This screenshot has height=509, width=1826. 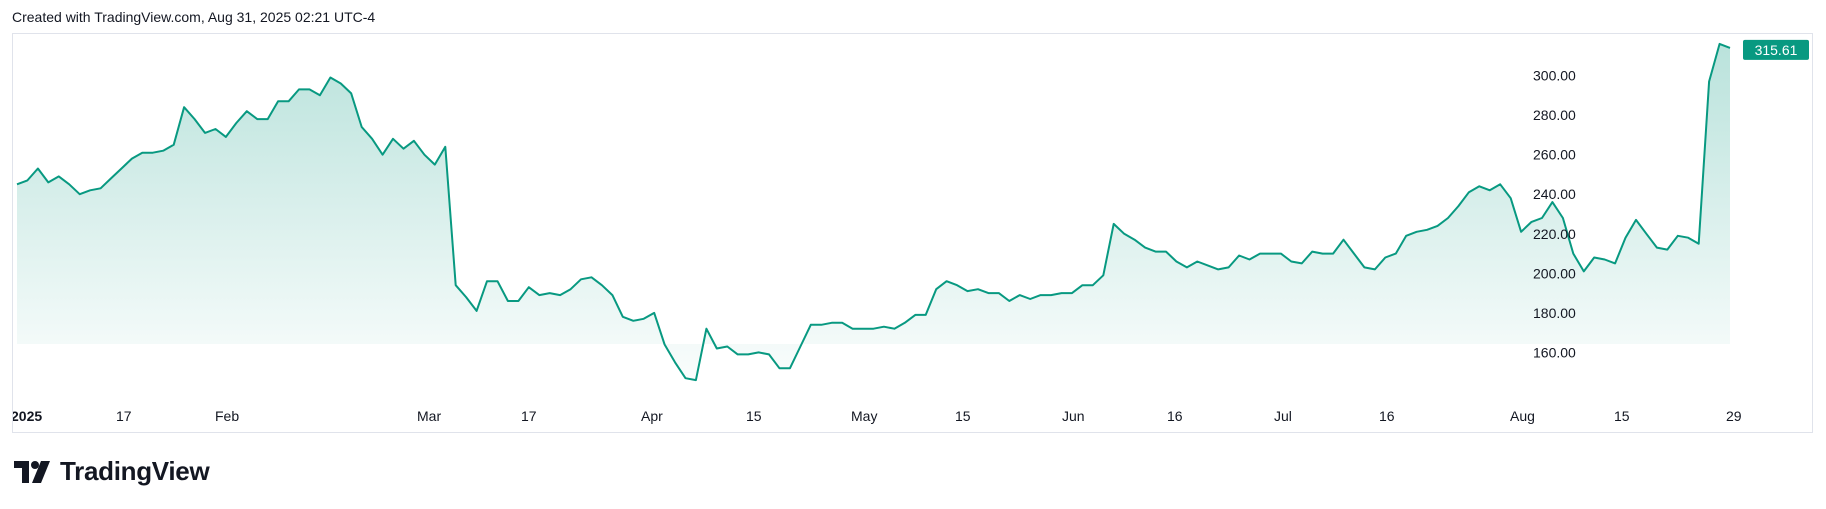 I want to click on x-axis-tick-label: Aug, so click(x=1522, y=416).